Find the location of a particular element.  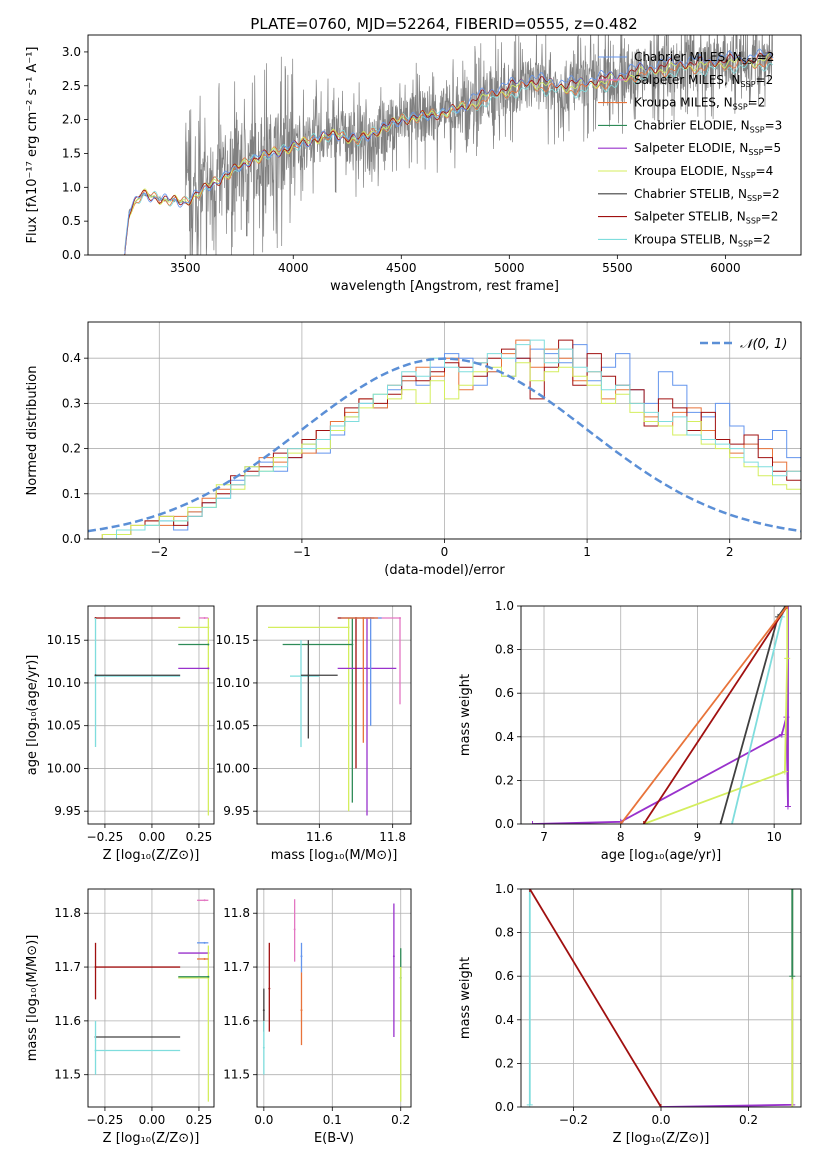

y-tick-label: 1.5 is located at coordinates (71, 153).